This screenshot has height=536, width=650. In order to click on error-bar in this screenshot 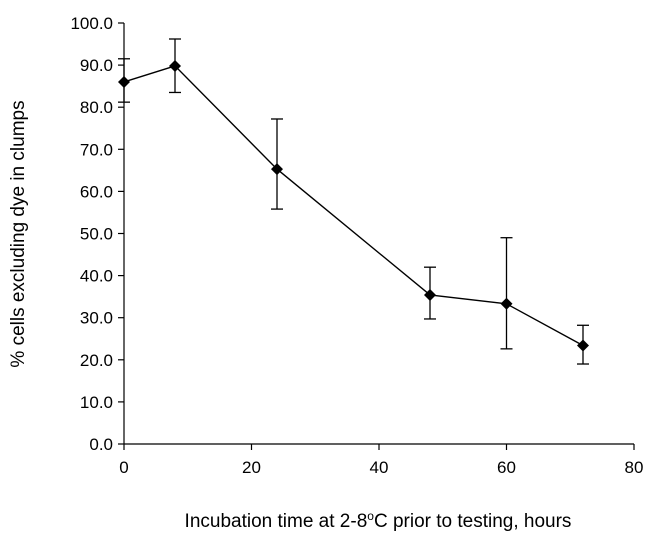, I will do `click(506, 293)`.